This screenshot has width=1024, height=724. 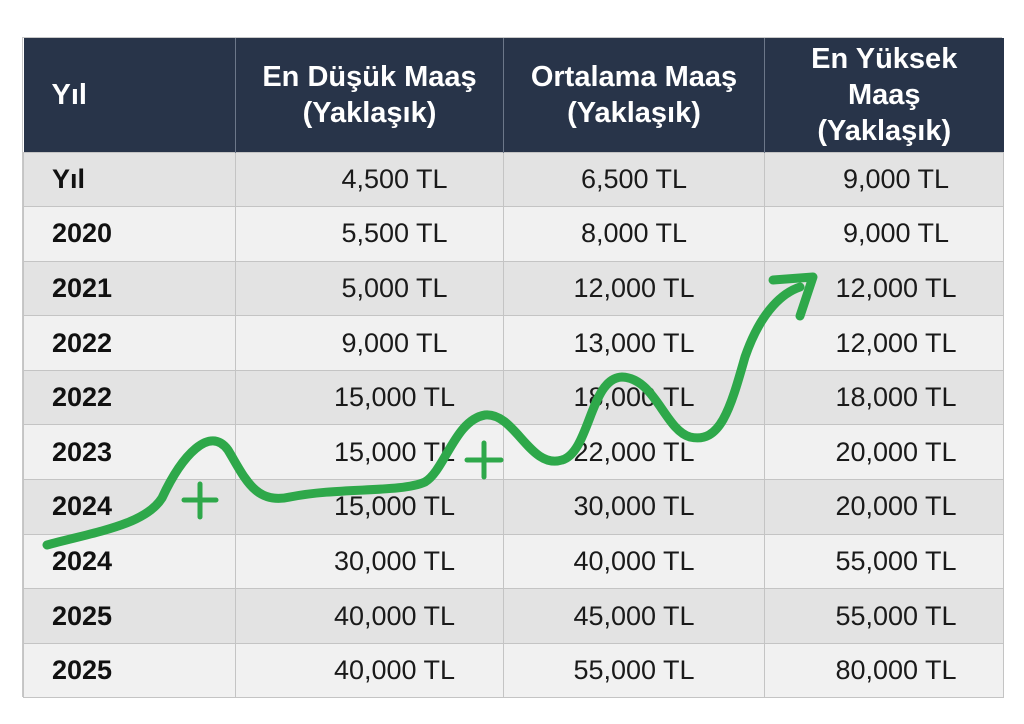 What do you see at coordinates (369, 234) in the screenshot?
I see `min-salary-cell: 5,500 TL` at bounding box center [369, 234].